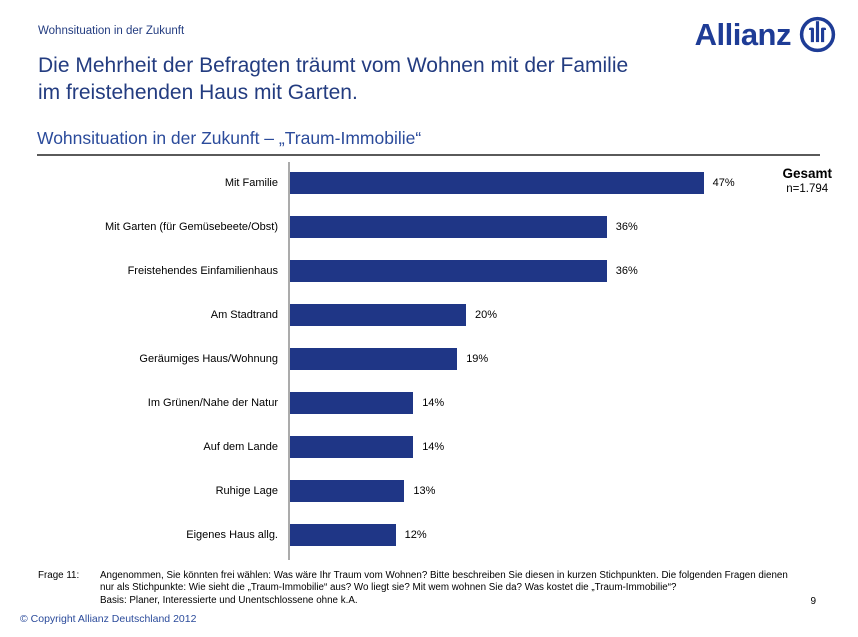 This screenshot has height=637, width=858. I want to click on bar-track: 20%, so click(554, 315).